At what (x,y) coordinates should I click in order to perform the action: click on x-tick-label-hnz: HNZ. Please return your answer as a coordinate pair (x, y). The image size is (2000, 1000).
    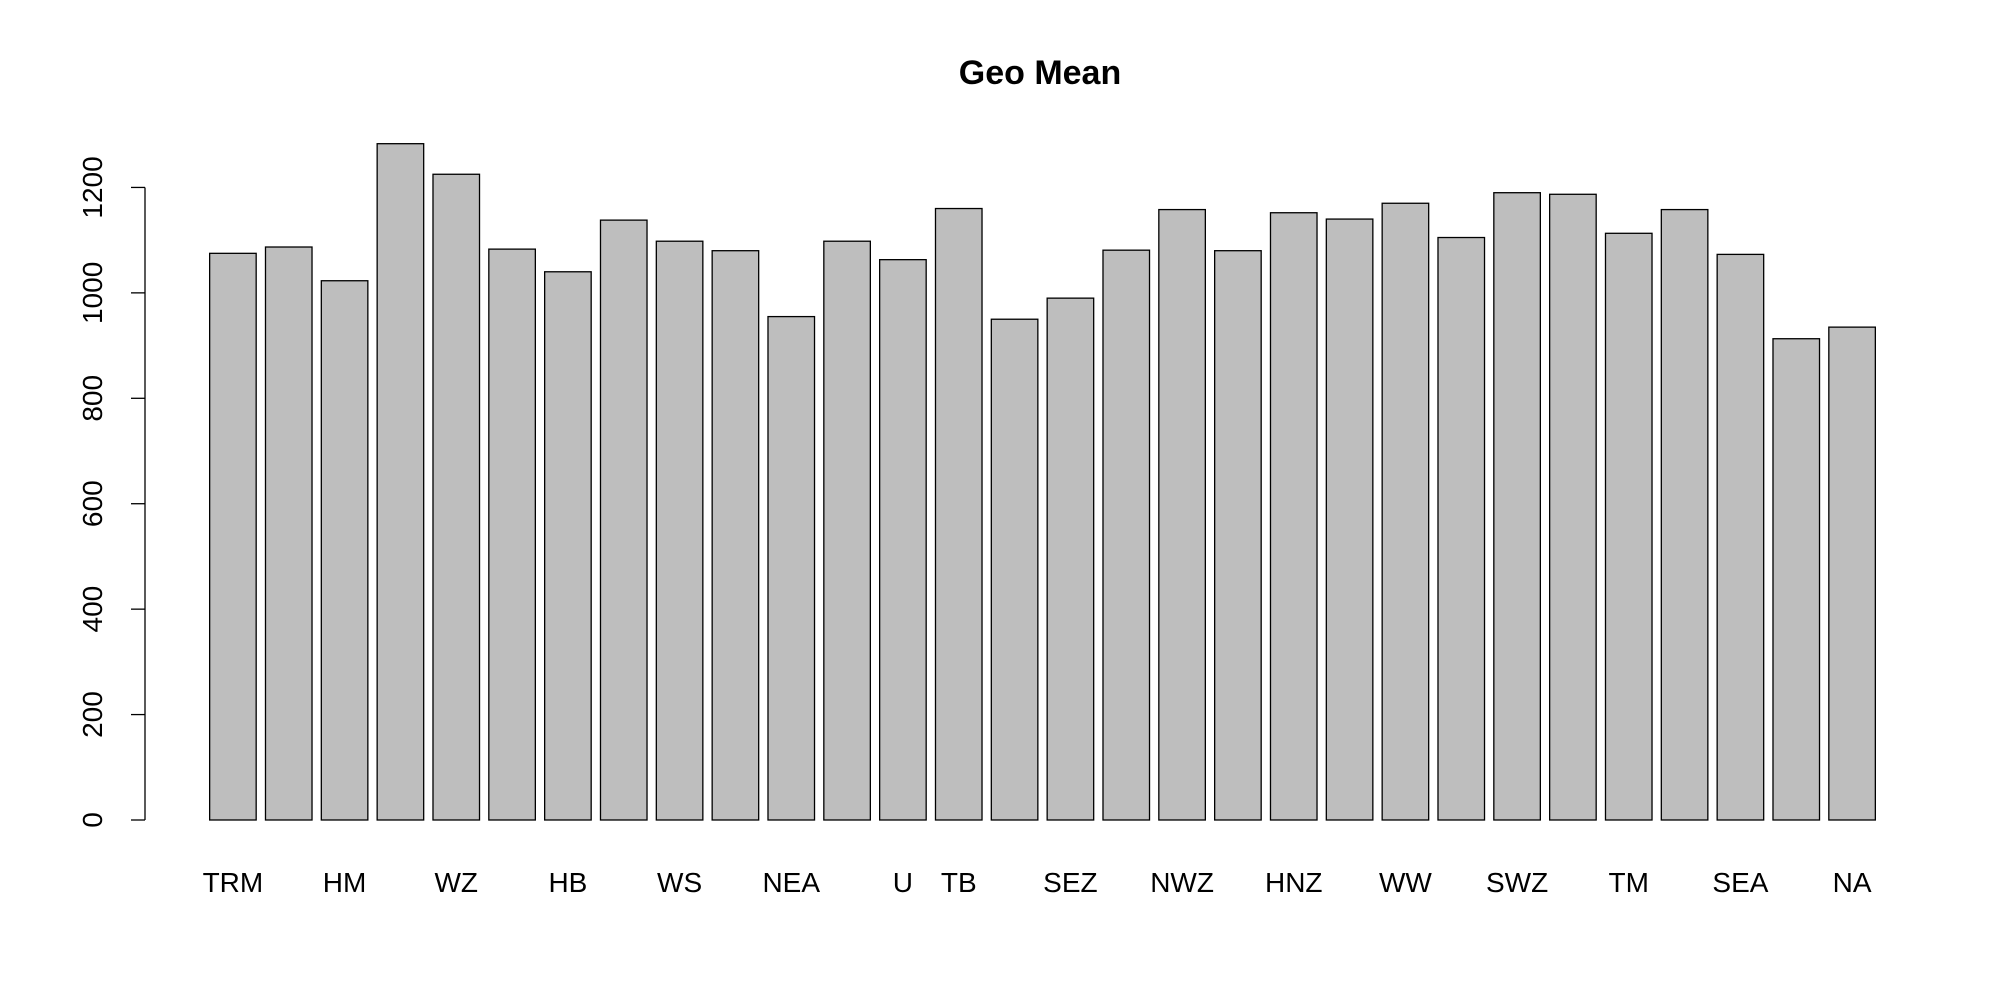
    Looking at the image, I should click on (1294, 882).